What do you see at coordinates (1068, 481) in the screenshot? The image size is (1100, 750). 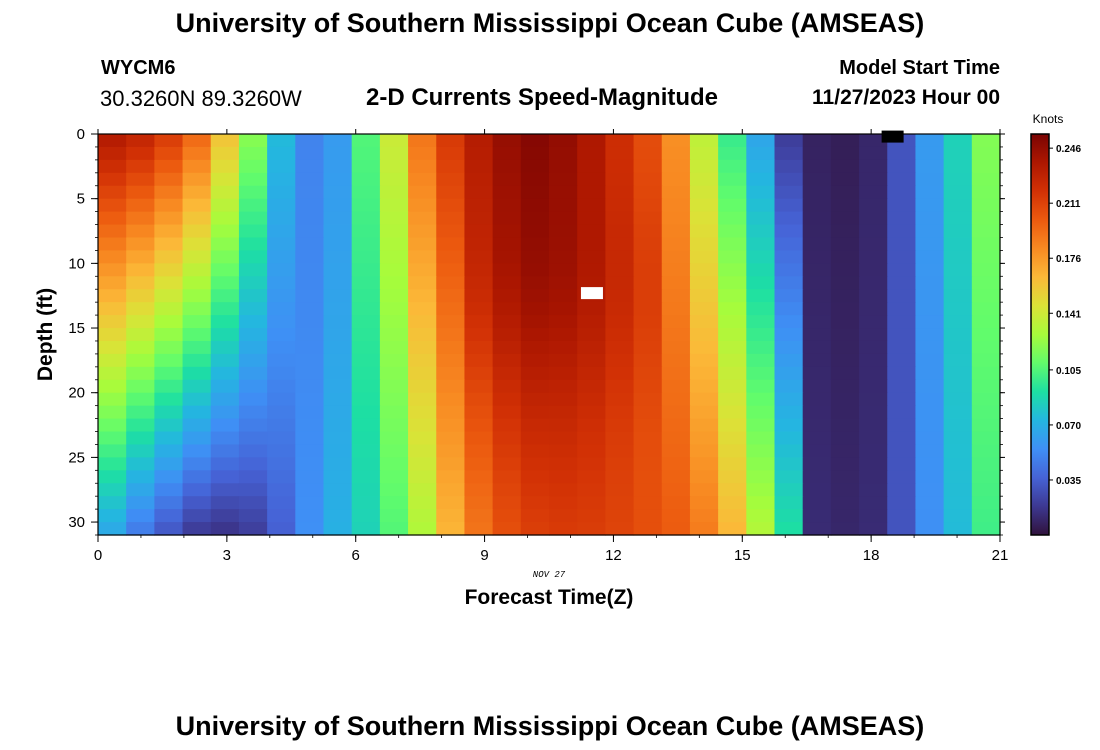 I see `colorbar-tick-label: 0.035` at bounding box center [1068, 481].